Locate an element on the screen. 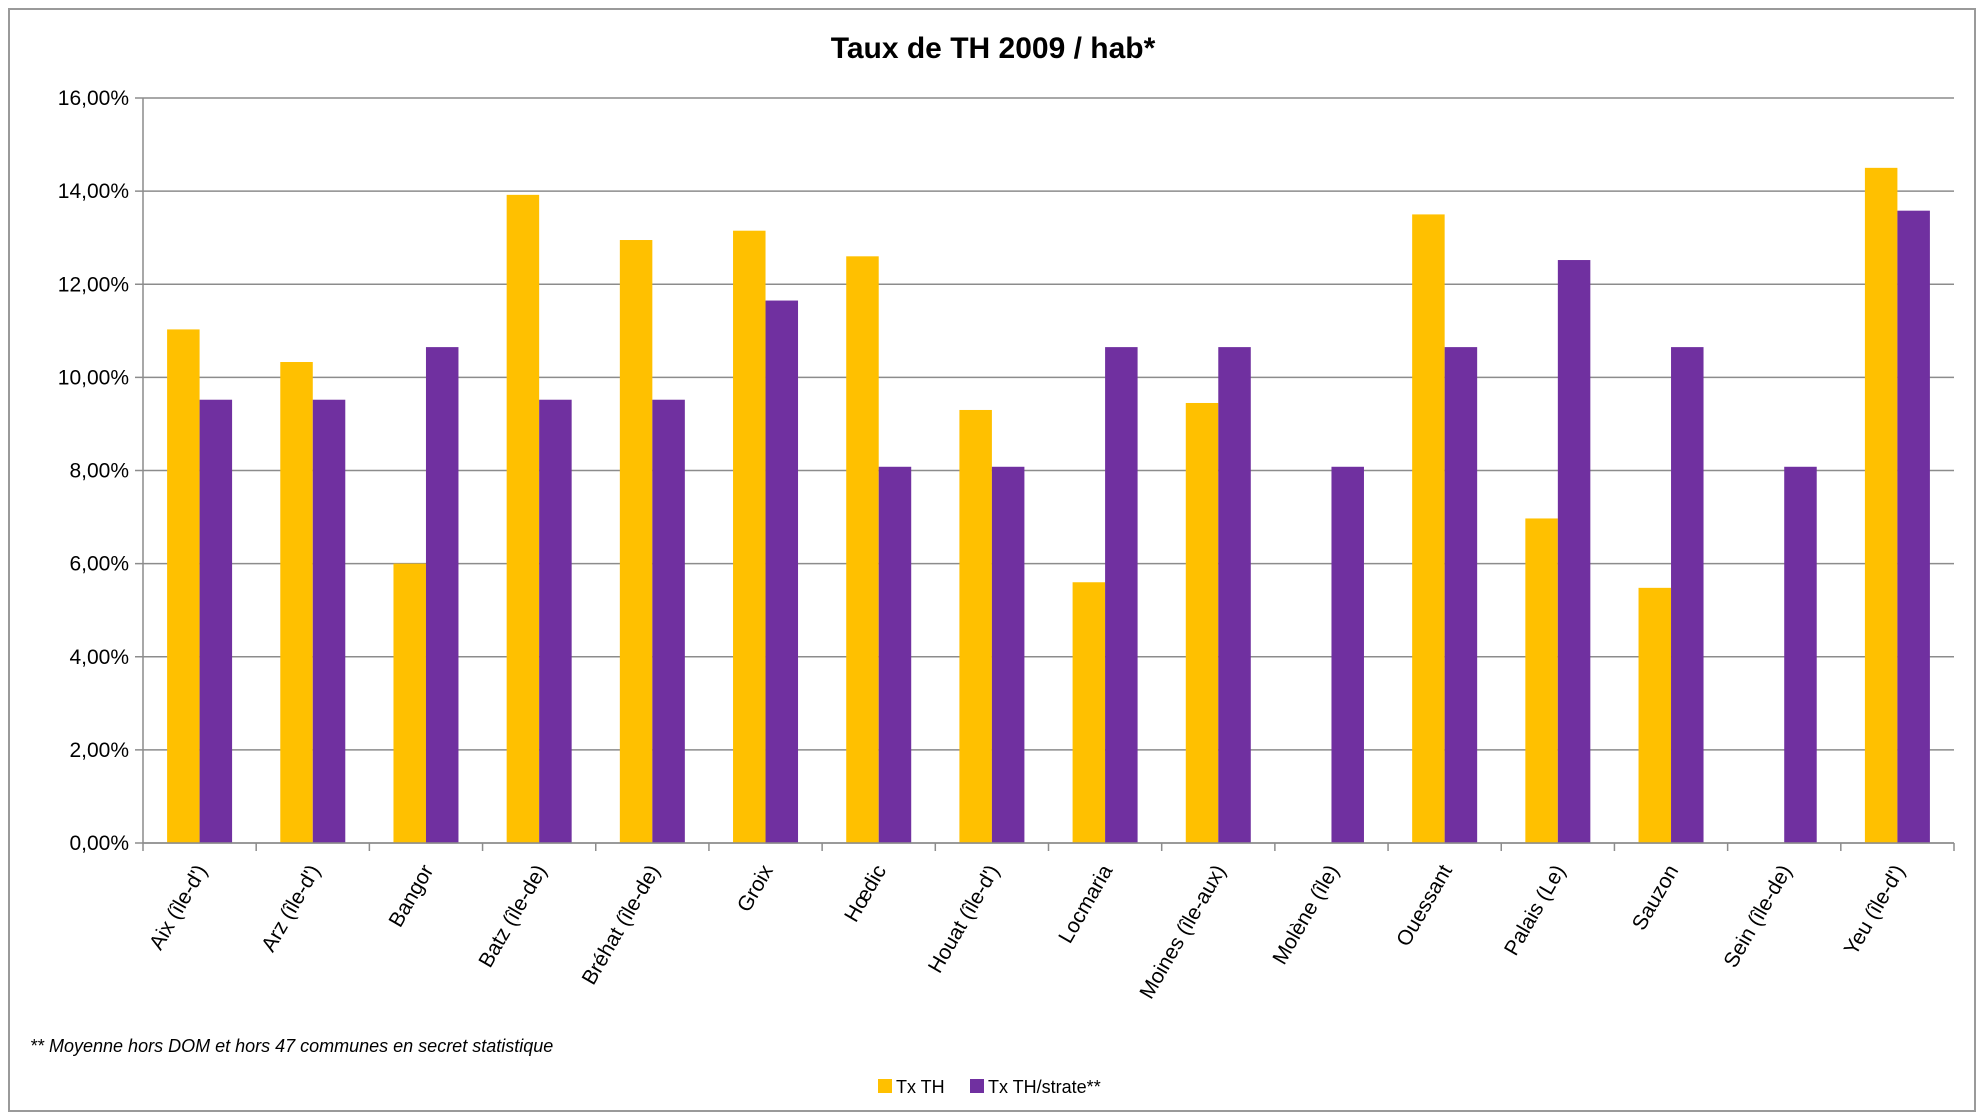  x-category-label: Moines (île-aux) is located at coordinates (1182, 932).